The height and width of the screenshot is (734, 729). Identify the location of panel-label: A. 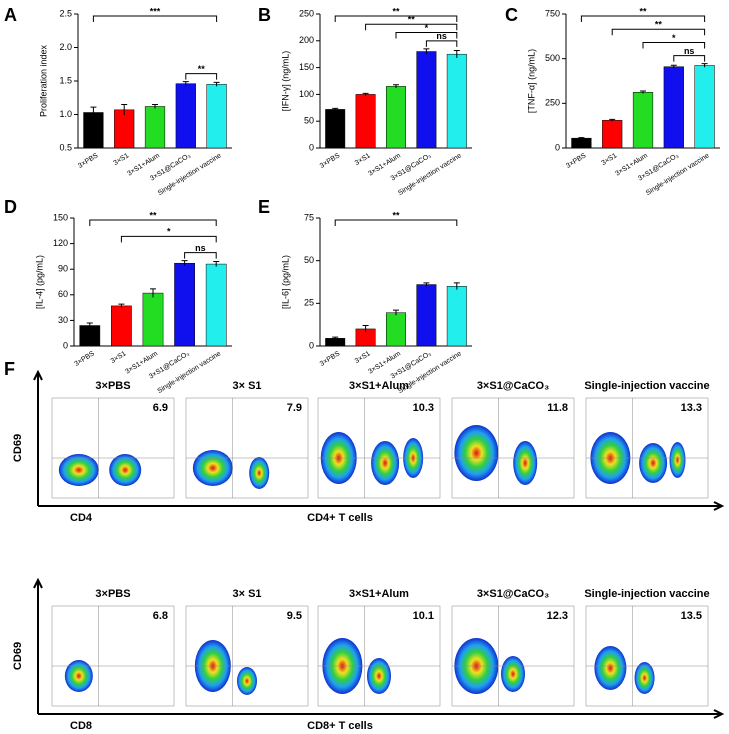
(10, 15).